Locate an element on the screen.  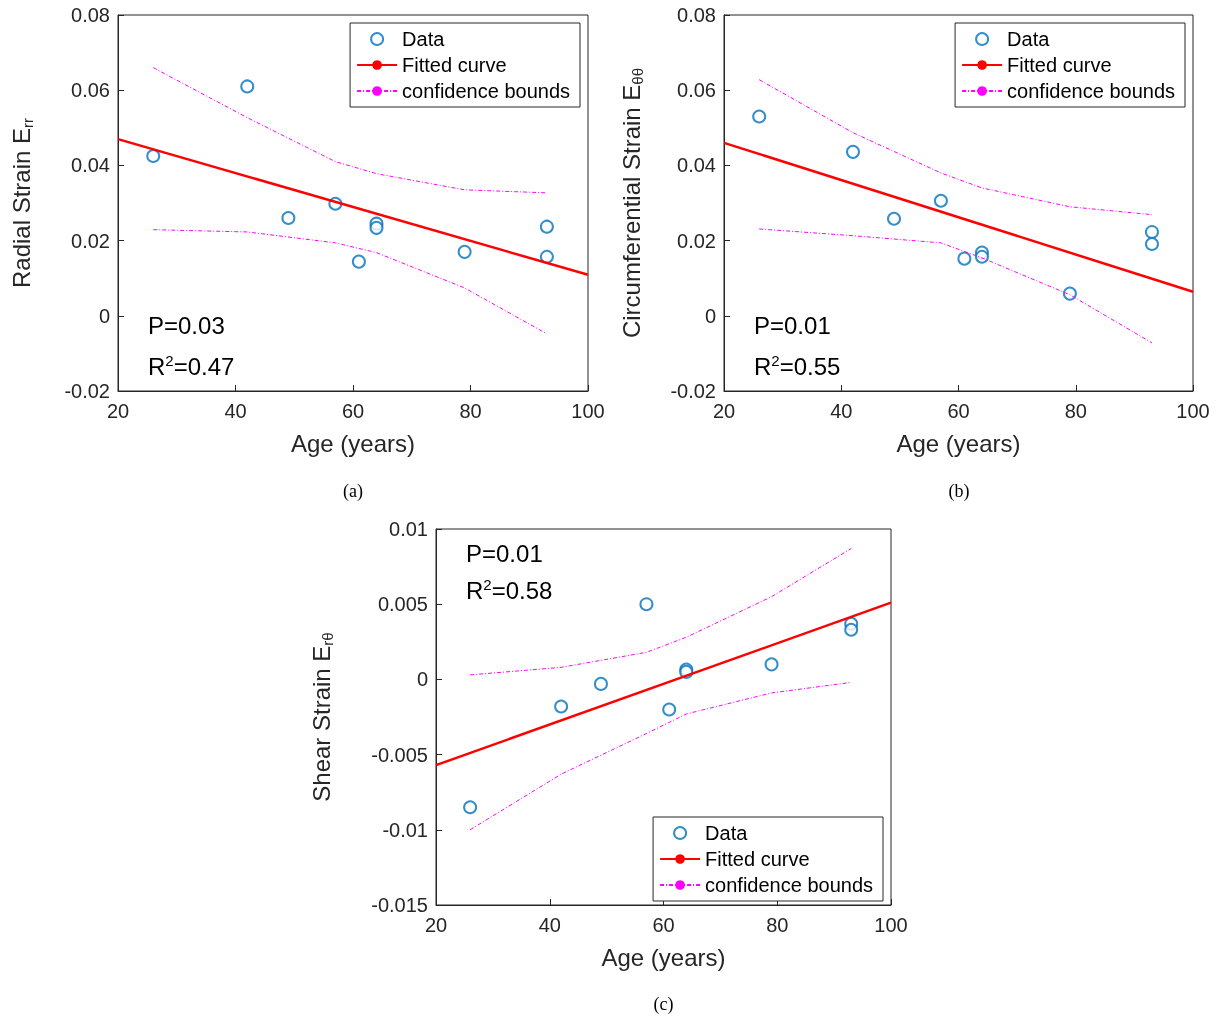
y-tick-label: -0.015 is located at coordinates (399, 905).